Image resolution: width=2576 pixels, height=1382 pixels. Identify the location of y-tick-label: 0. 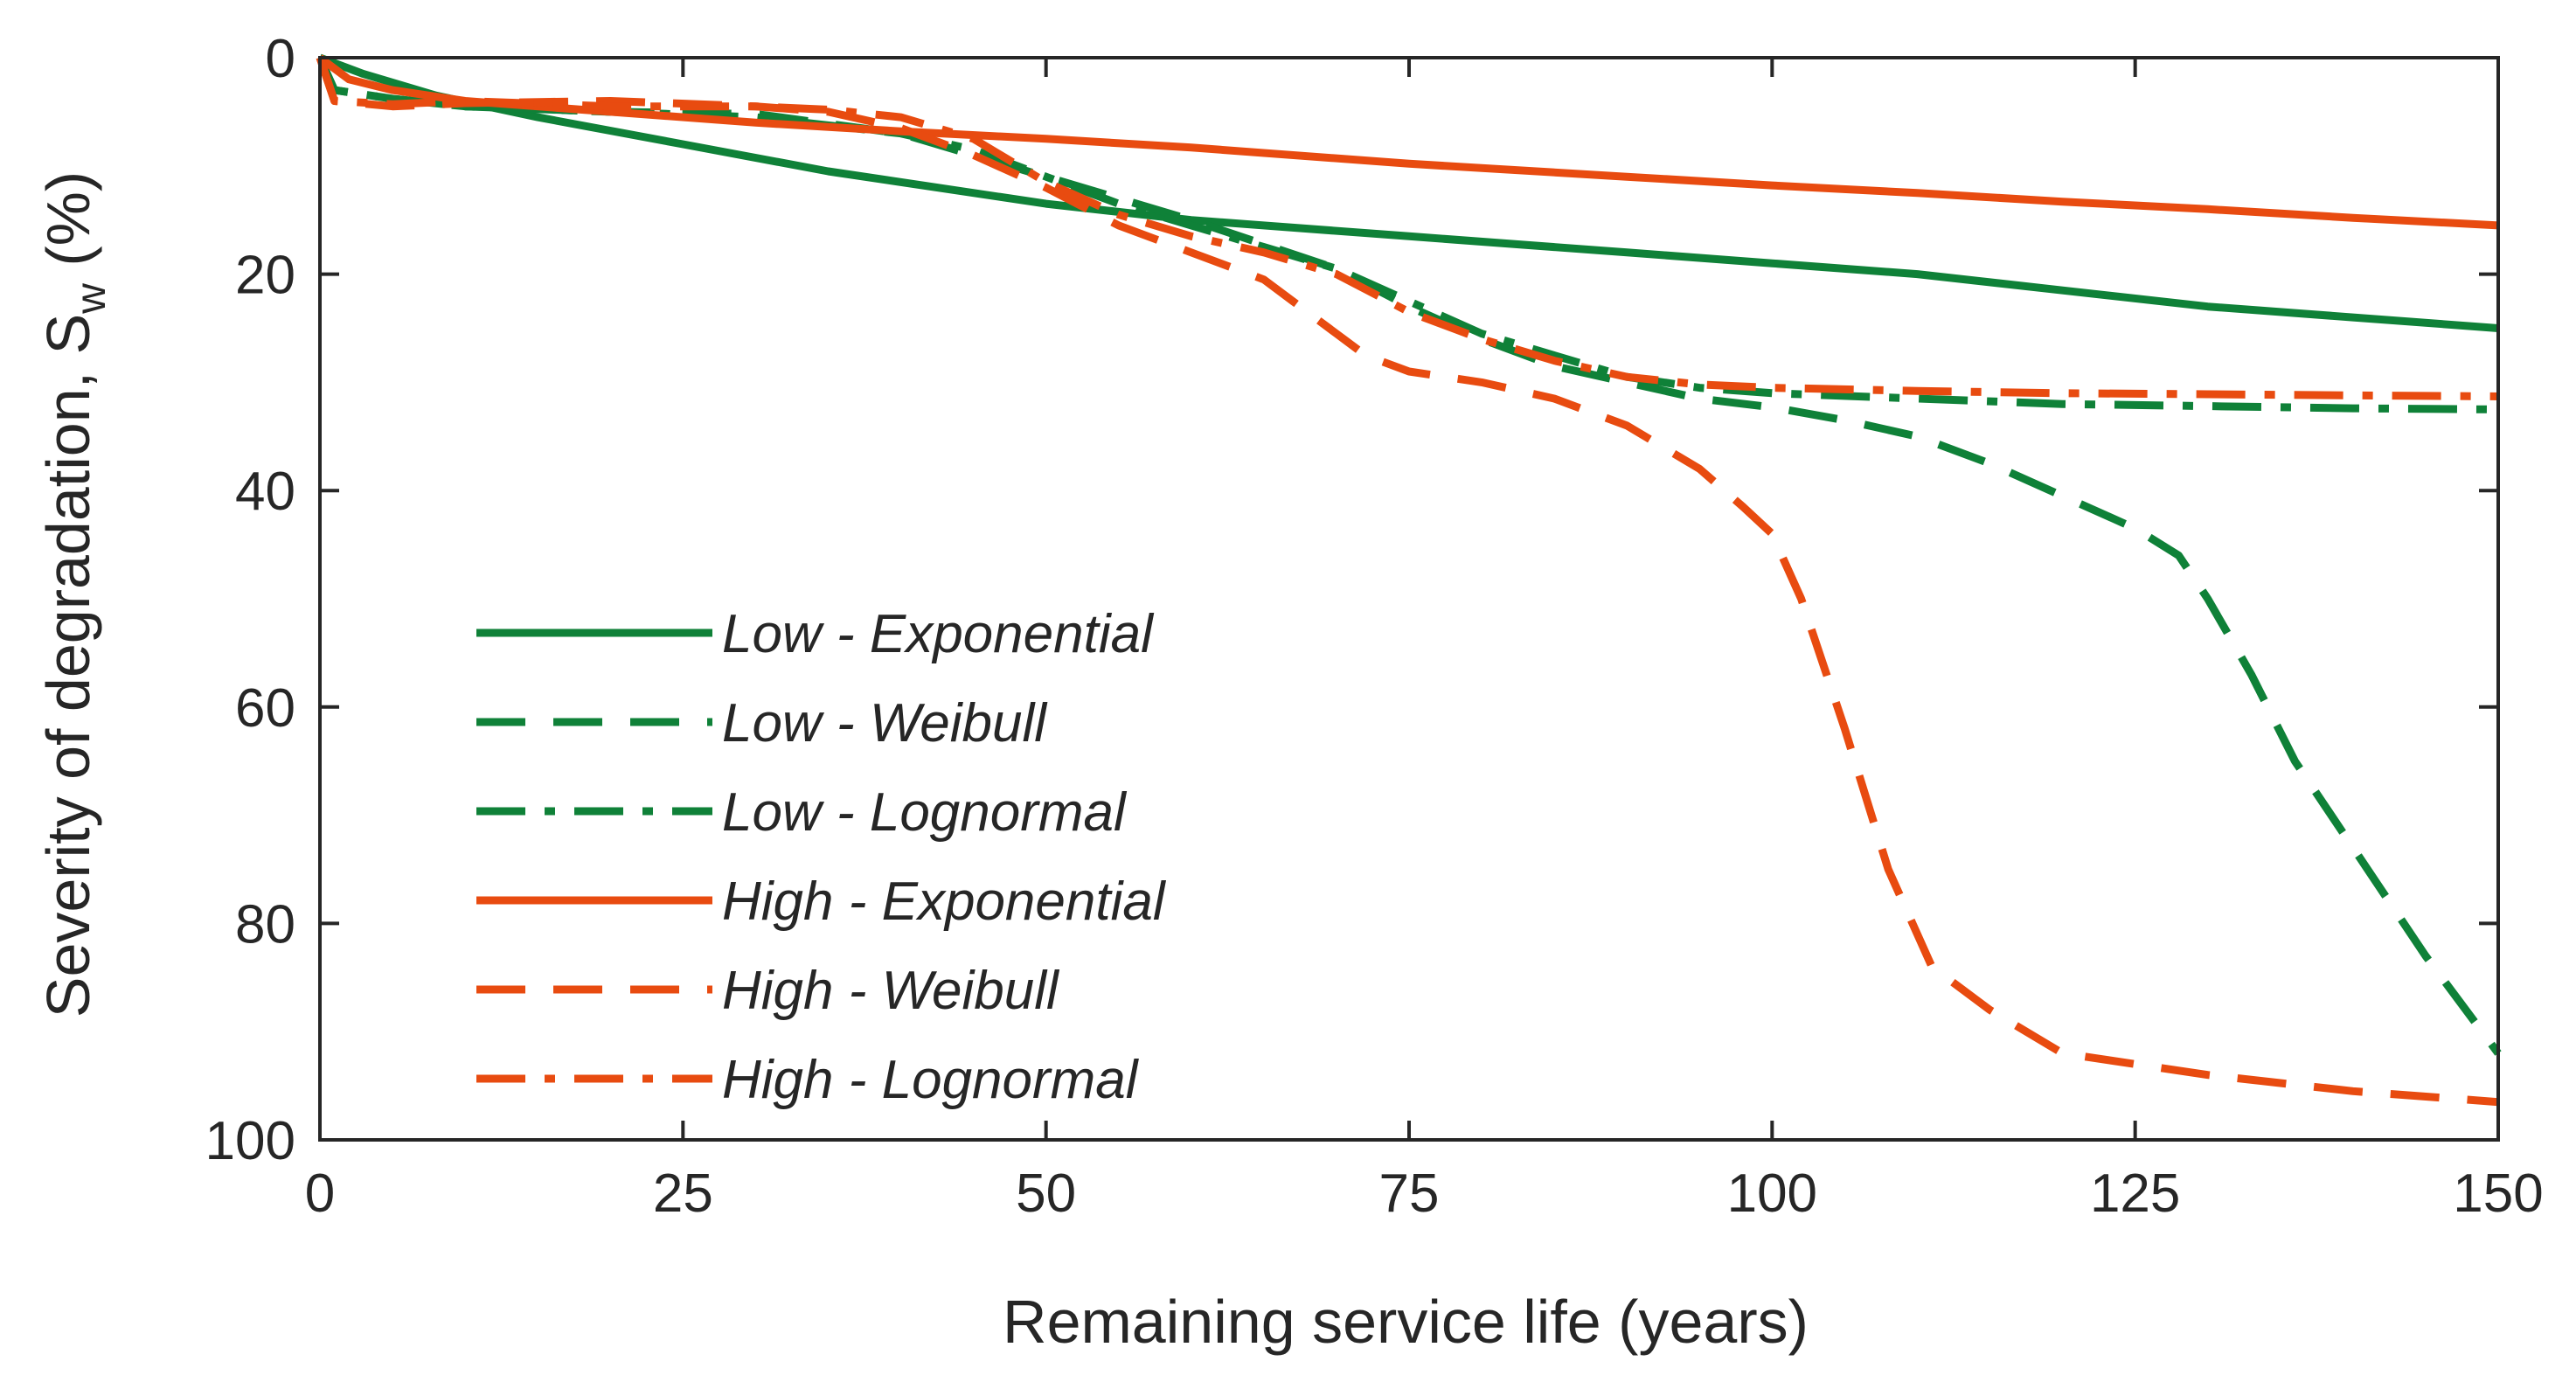
(280, 59).